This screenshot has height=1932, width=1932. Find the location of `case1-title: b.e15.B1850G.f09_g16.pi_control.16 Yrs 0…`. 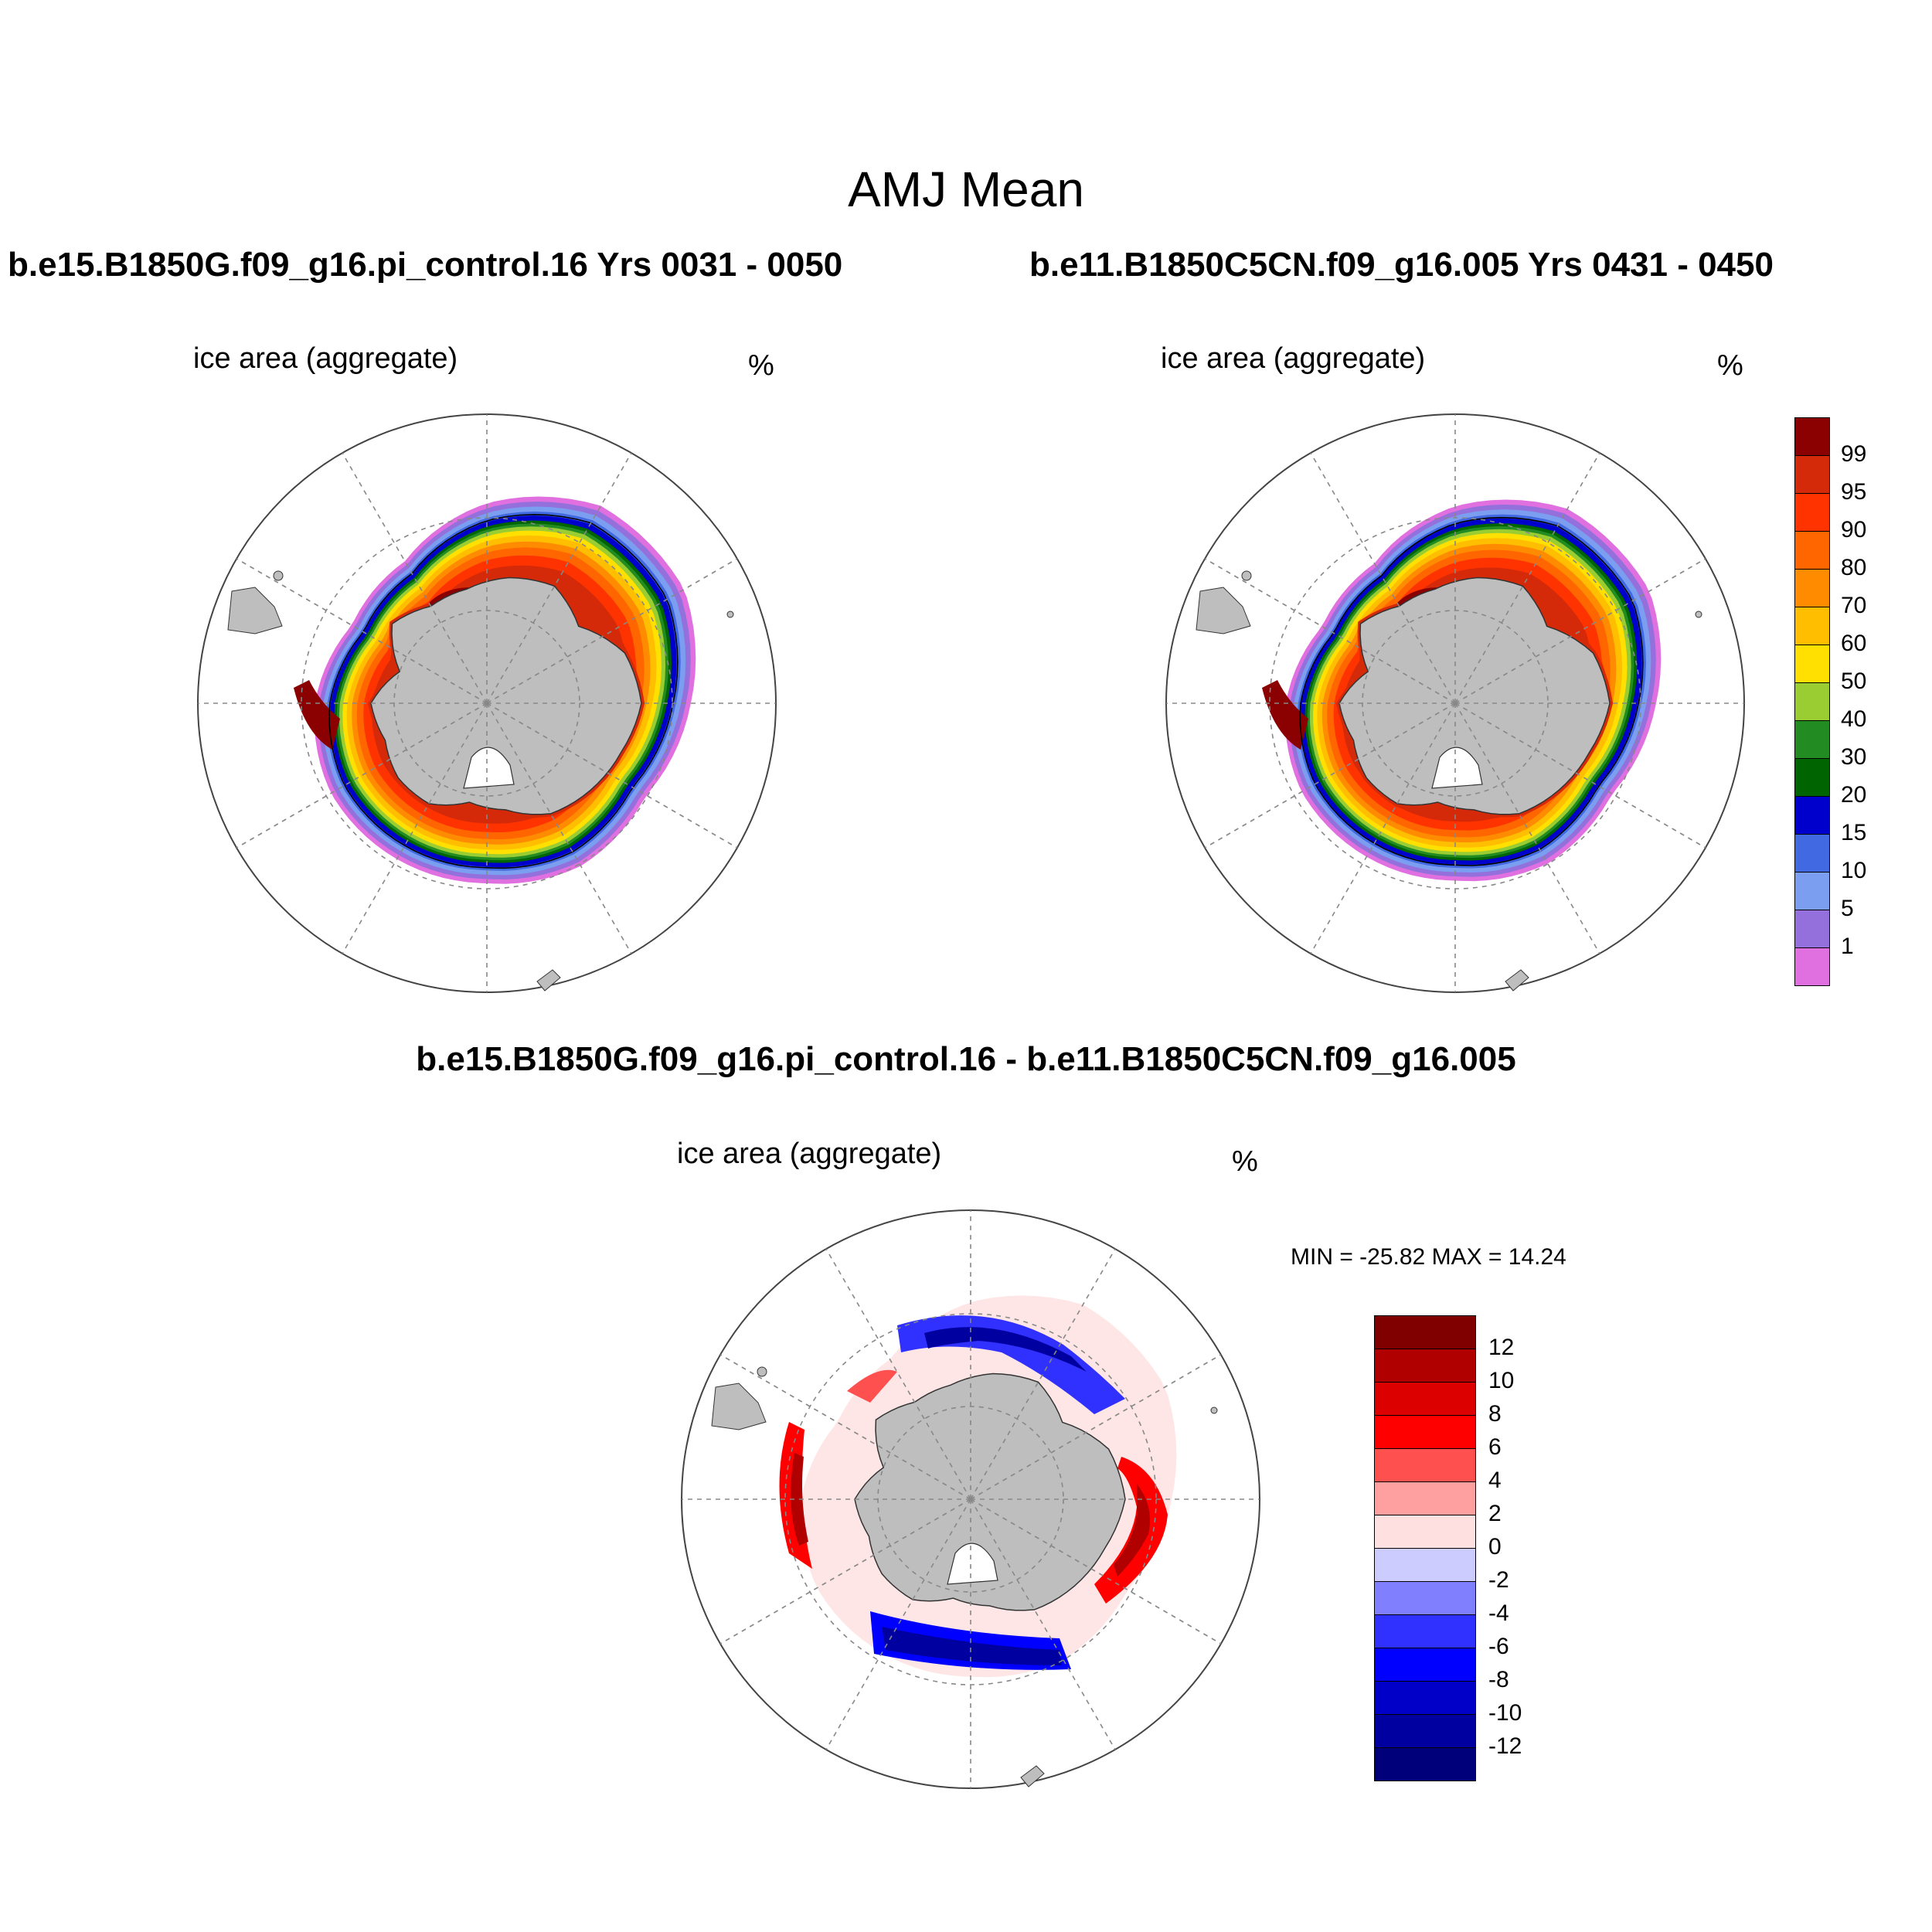

case1-title: b.e15.B1850G.f09_g16.pi_control.16 Yrs 0… is located at coordinates (425, 265).